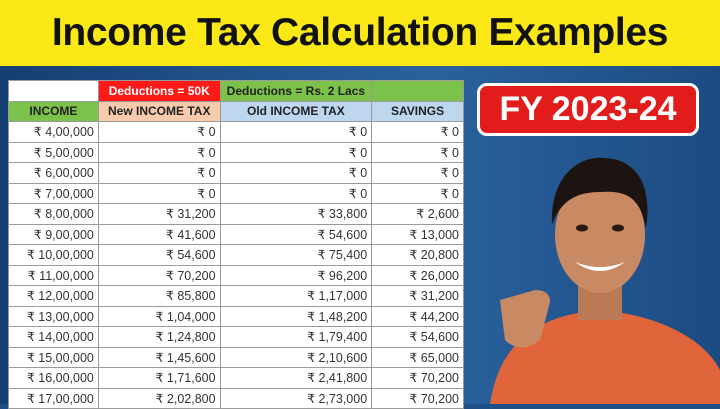 The image size is (720, 409). What do you see at coordinates (296, 214) in the screenshot?
I see `table-row-cell: ₹ 33,800` at bounding box center [296, 214].